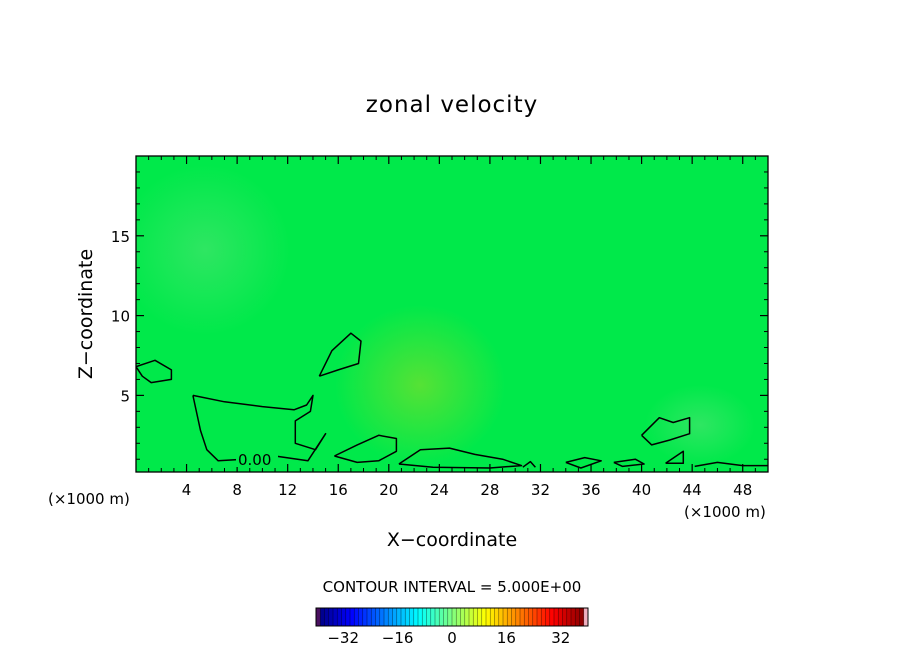  I want to click on colorbar-tick-label: 0, so click(452, 638).